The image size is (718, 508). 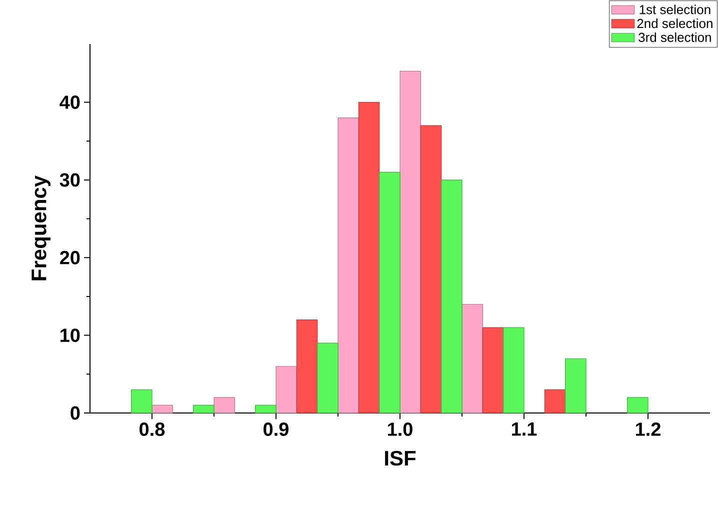 What do you see at coordinates (70, 180) in the screenshot?
I see `y-tick-label: 30` at bounding box center [70, 180].